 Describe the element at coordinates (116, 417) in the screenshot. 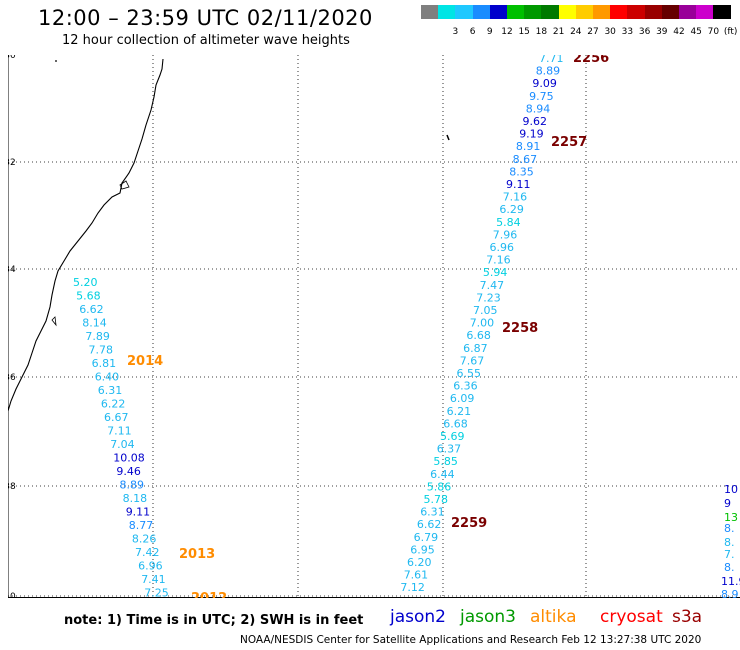

I see `wave-height-label: 6.67` at that location.